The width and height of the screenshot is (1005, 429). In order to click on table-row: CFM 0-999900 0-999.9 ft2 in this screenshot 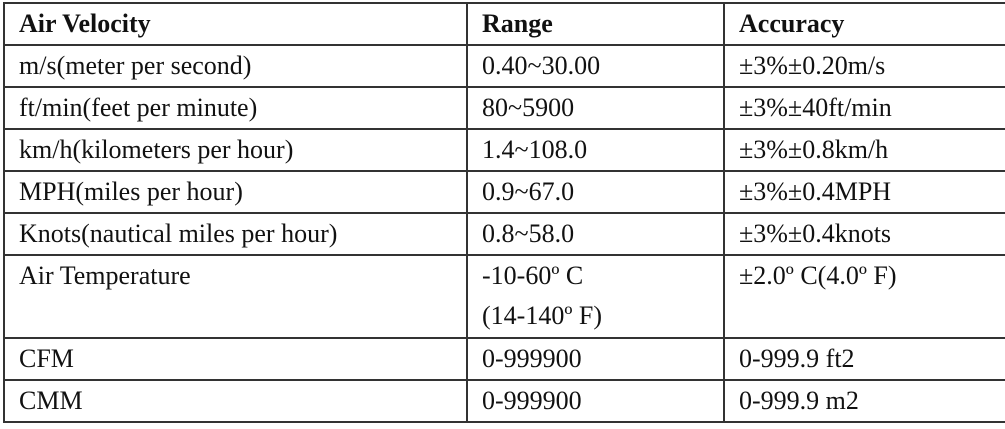, I will do `click(504, 359)`.